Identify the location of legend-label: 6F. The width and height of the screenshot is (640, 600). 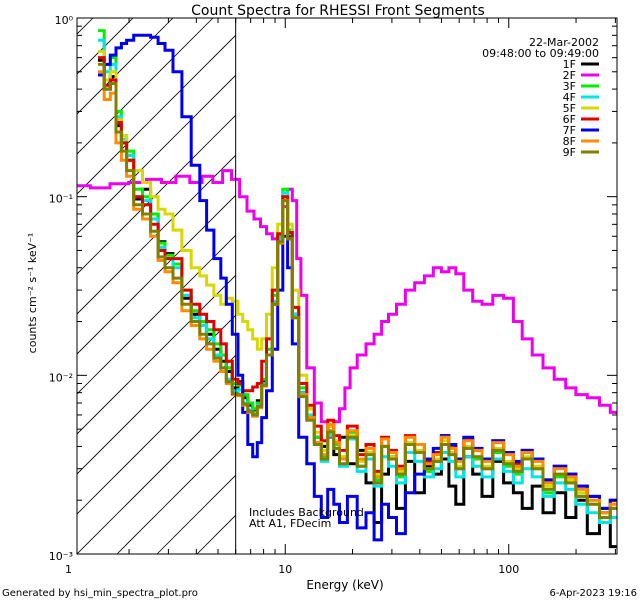
(569, 119).